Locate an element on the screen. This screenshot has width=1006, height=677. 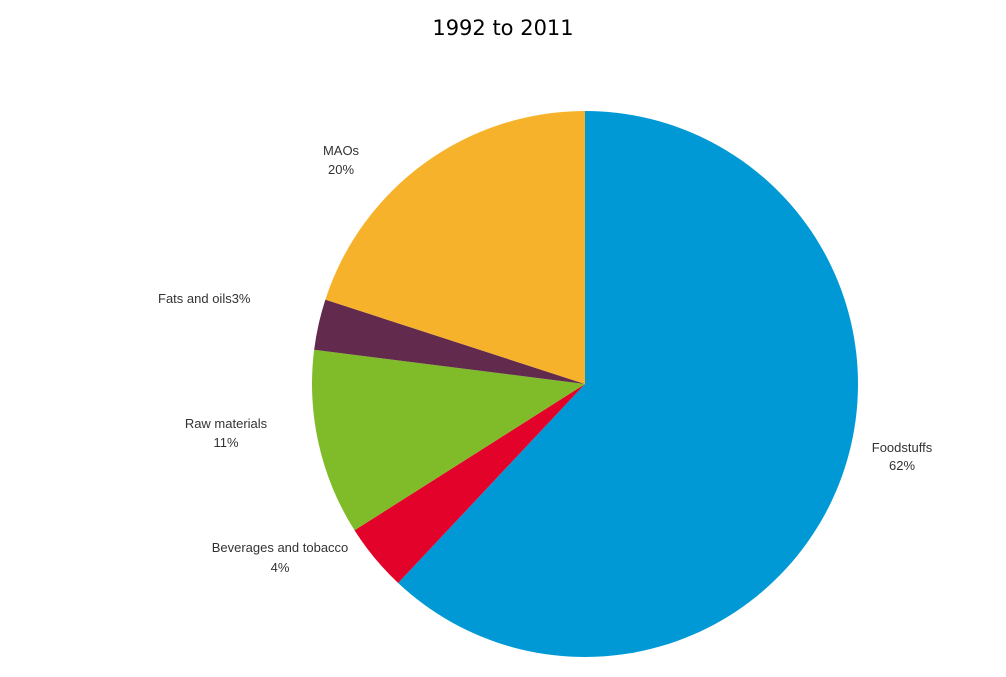
slice-label-fats-and-oils: Fats and oils3% is located at coordinates (204, 298).